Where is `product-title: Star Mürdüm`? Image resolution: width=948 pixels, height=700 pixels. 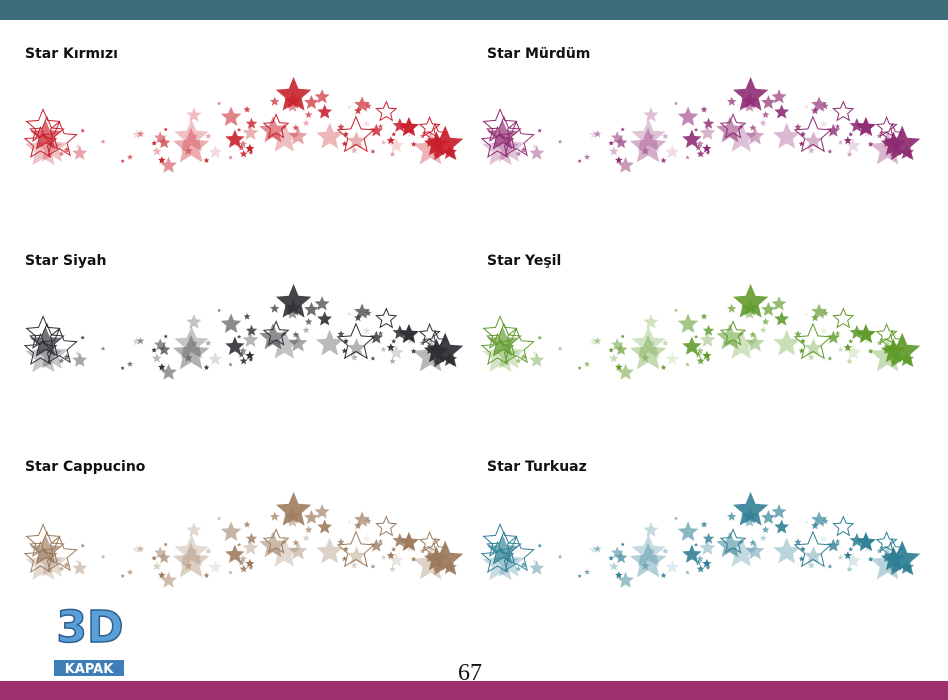
product-title: Star Mürdüm is located at coordinates (539, 54).